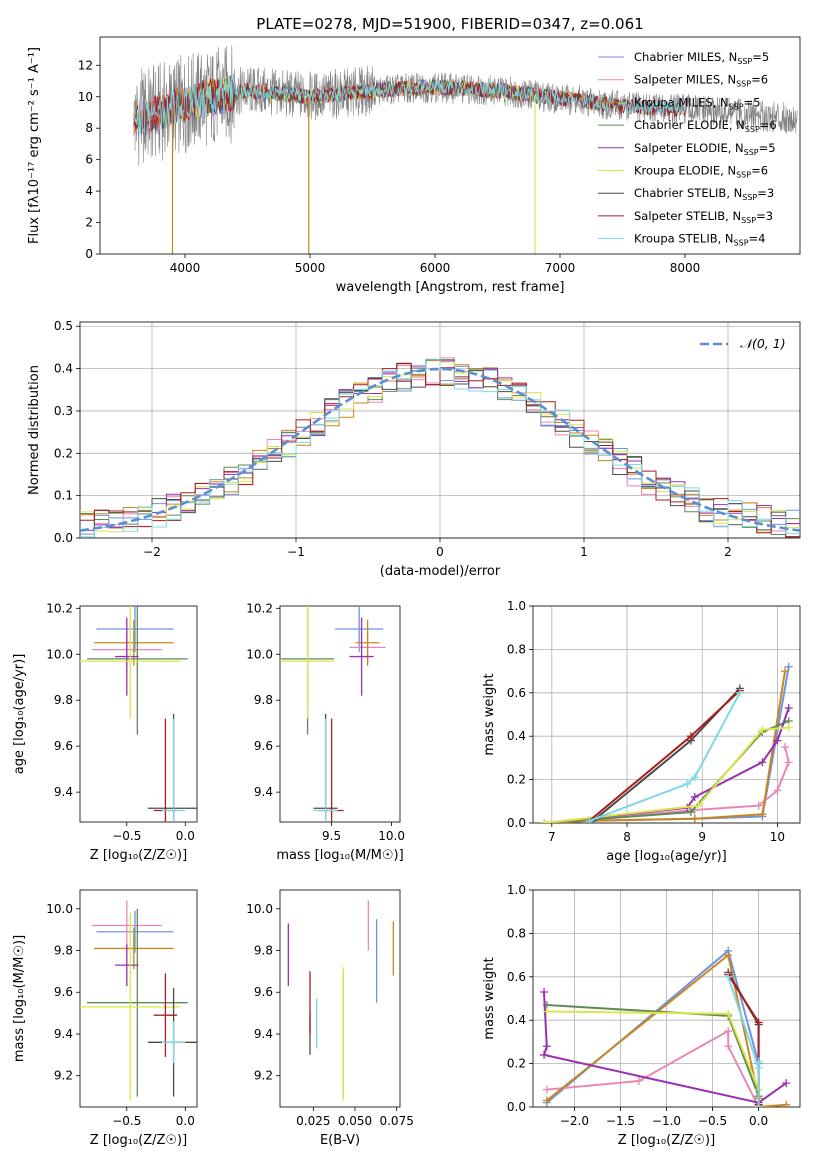 The height and width of the screenshot is (1170, 819). What do you see at coordinates (330, 1025) in the screenshot?
I see `axes-mass-vs-EBV: 0.025 0.050 0.075 9.2 9.4 9.6 9.8 10.0 E(B-V)` at bounding box center [330, 1025].